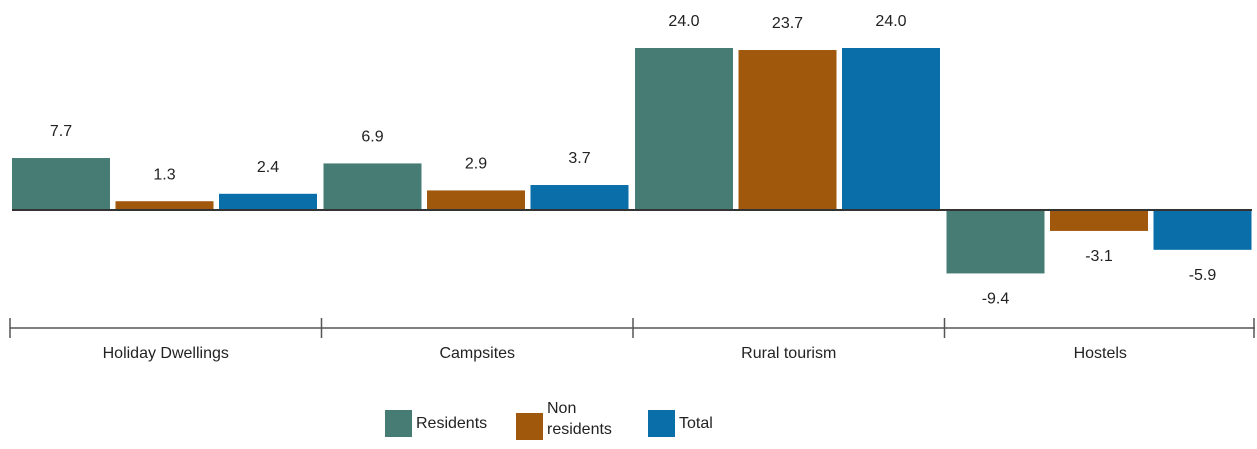 The image size is (1257, 449). I want to click on category-axis, so click(632, 328).